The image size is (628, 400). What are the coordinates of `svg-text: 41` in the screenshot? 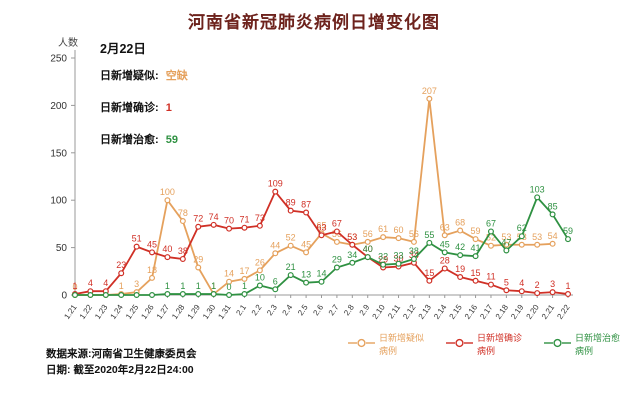 It's located at (476, 248).